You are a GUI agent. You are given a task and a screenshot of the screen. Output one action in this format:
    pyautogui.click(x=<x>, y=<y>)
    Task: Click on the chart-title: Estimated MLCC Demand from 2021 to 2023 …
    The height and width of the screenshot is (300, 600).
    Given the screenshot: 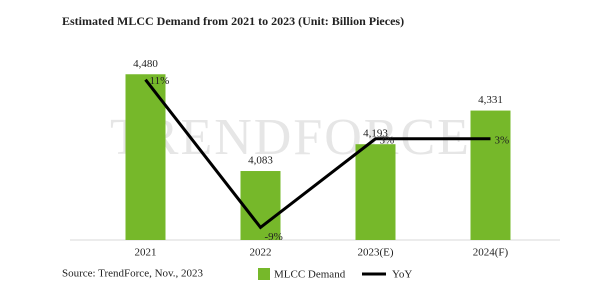 What is the action you would take?
    pyautogui.click(x=233, y=21)
    